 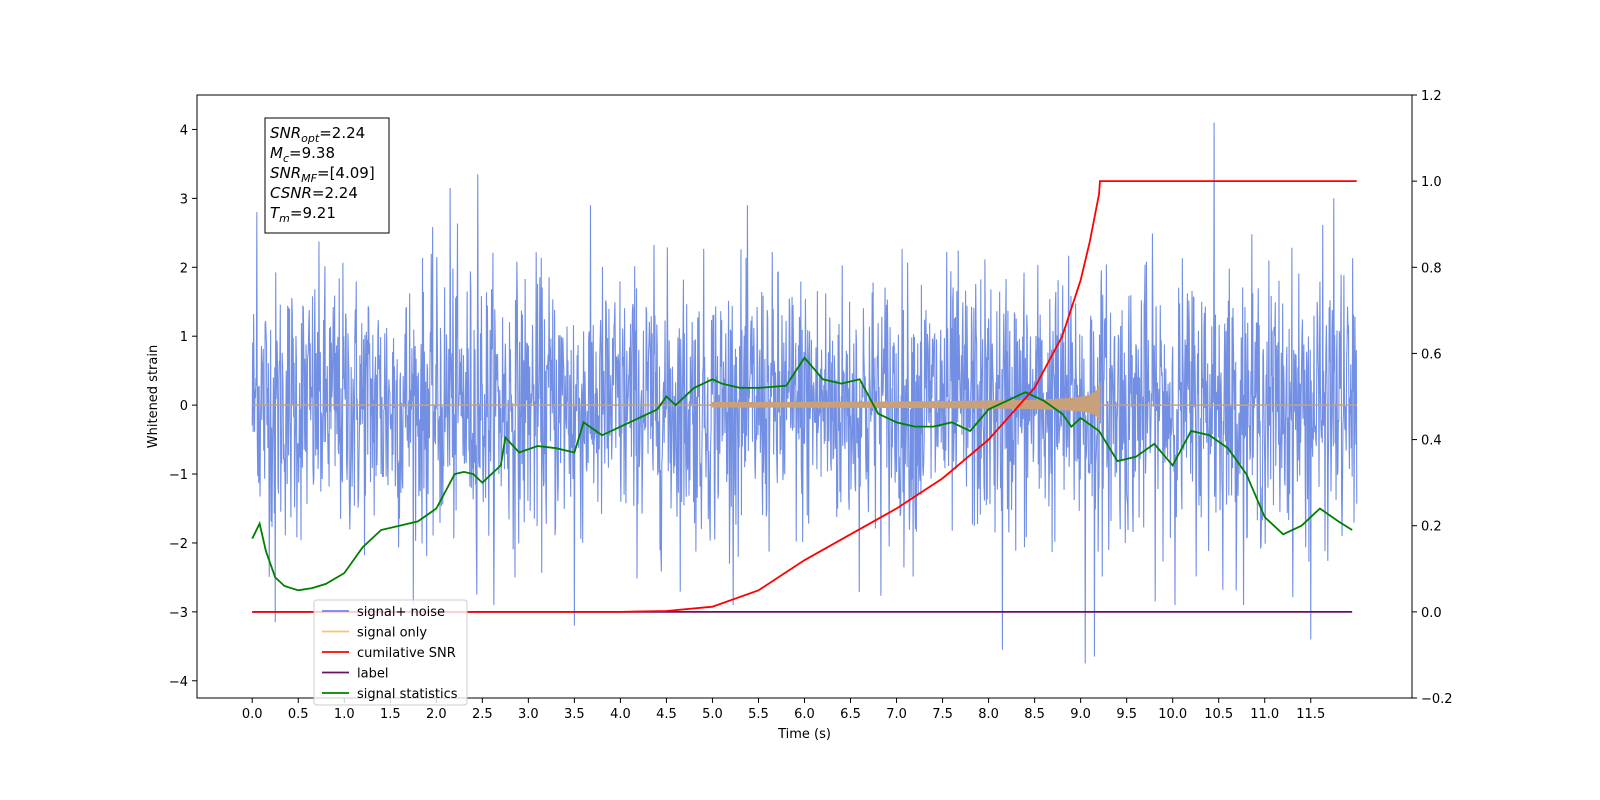 What do you see at coordinates (1431, 268) in the screenshot?
I see `y2-tick-label: 0.8` at bounding box center [1431, 268].